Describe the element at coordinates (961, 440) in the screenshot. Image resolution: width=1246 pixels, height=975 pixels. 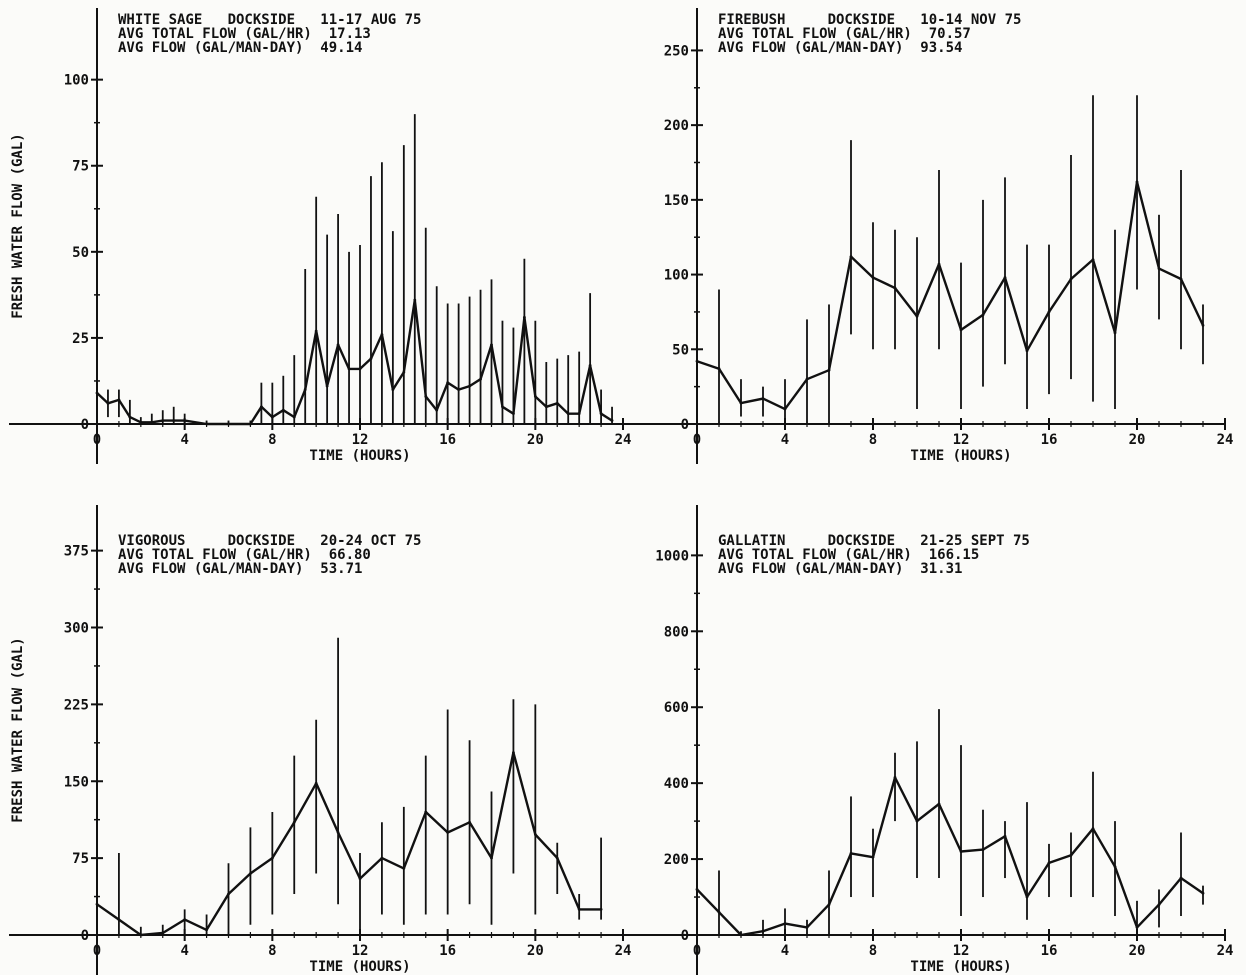
I see `x-tick-label: 12` at that location.